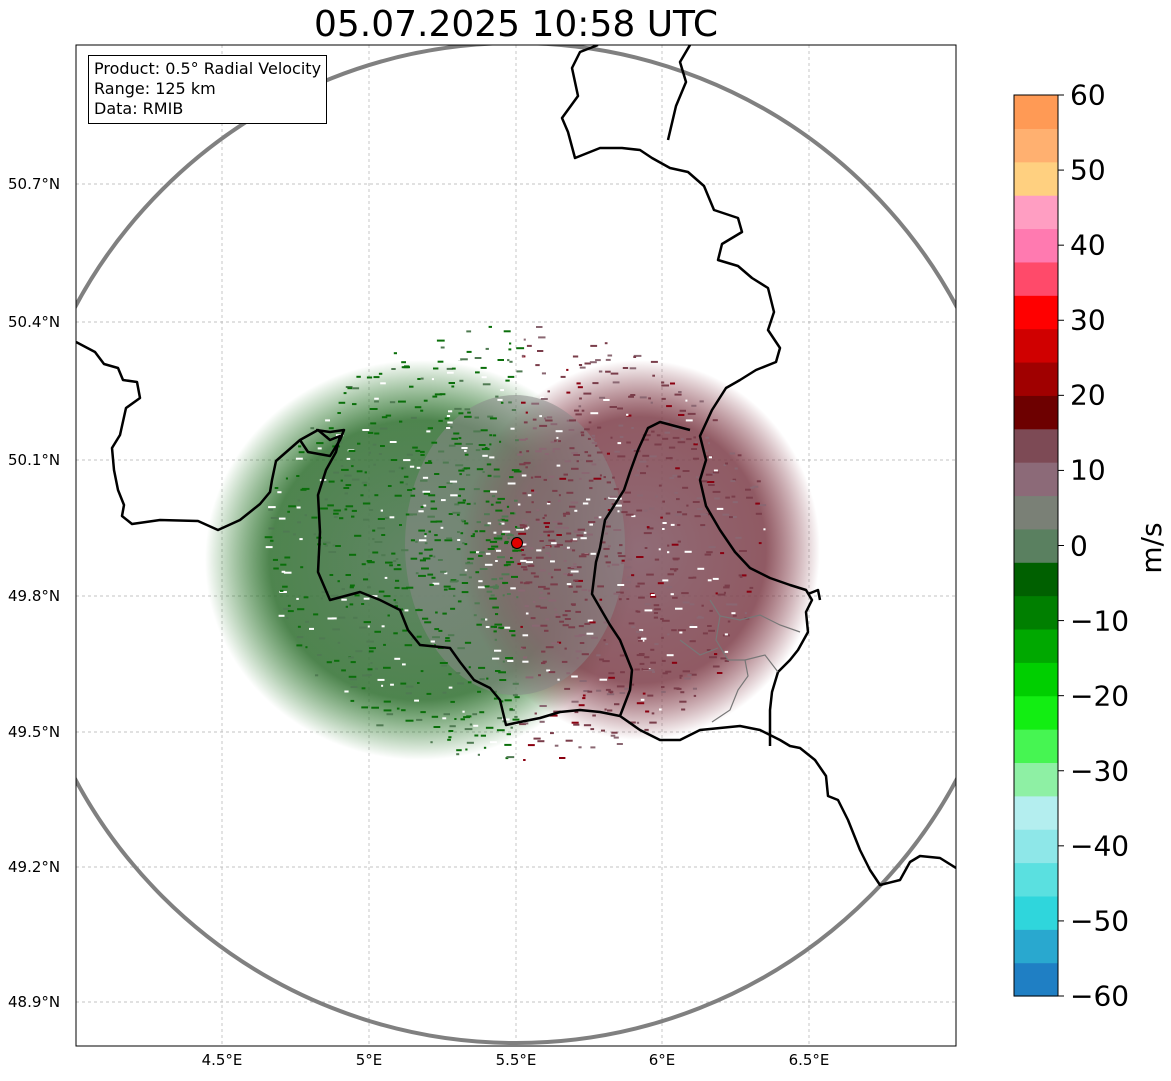 The image size is (1171, 1081). What do you see at coordinates (369, 1060) in the screenshot?
I see `lon-label: 5°E` at bounding box center [369, 1060].